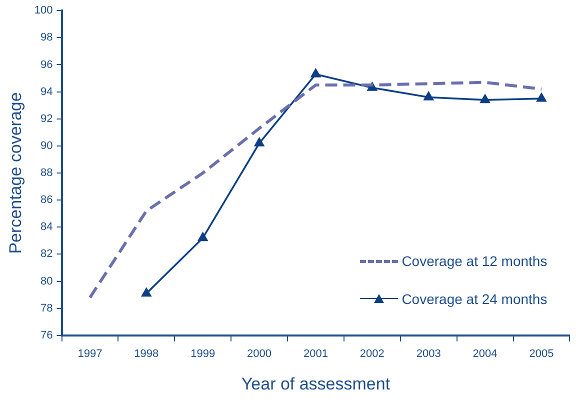 This screenshot has width=576, height=403. Describe the element at coordinates (43, 10) in the screenshot. I see `y-tick-label: 100` at that location.